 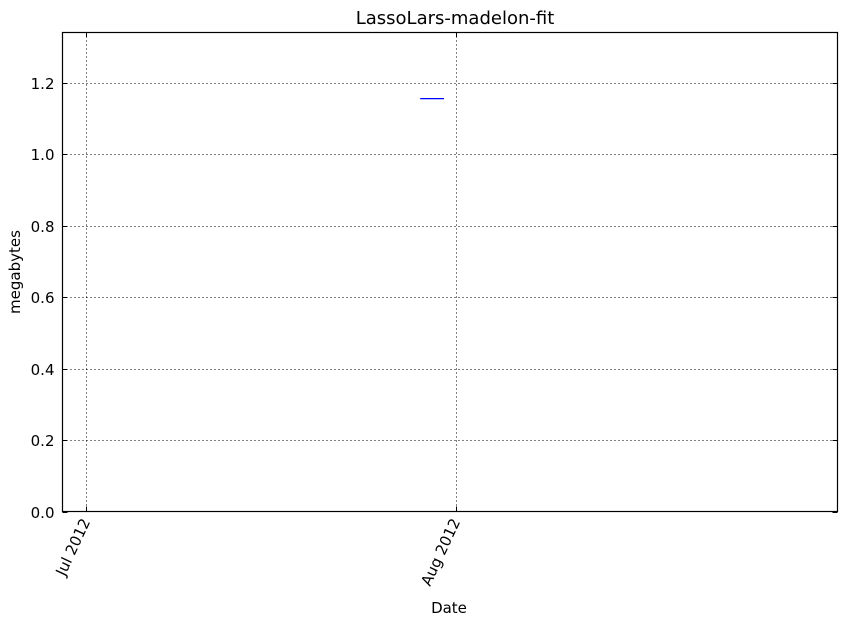 What do you see at coordinates (43, 513) in the screenshot?
I see `y-tick-label: 0.0` at bounding box center [43, 513].